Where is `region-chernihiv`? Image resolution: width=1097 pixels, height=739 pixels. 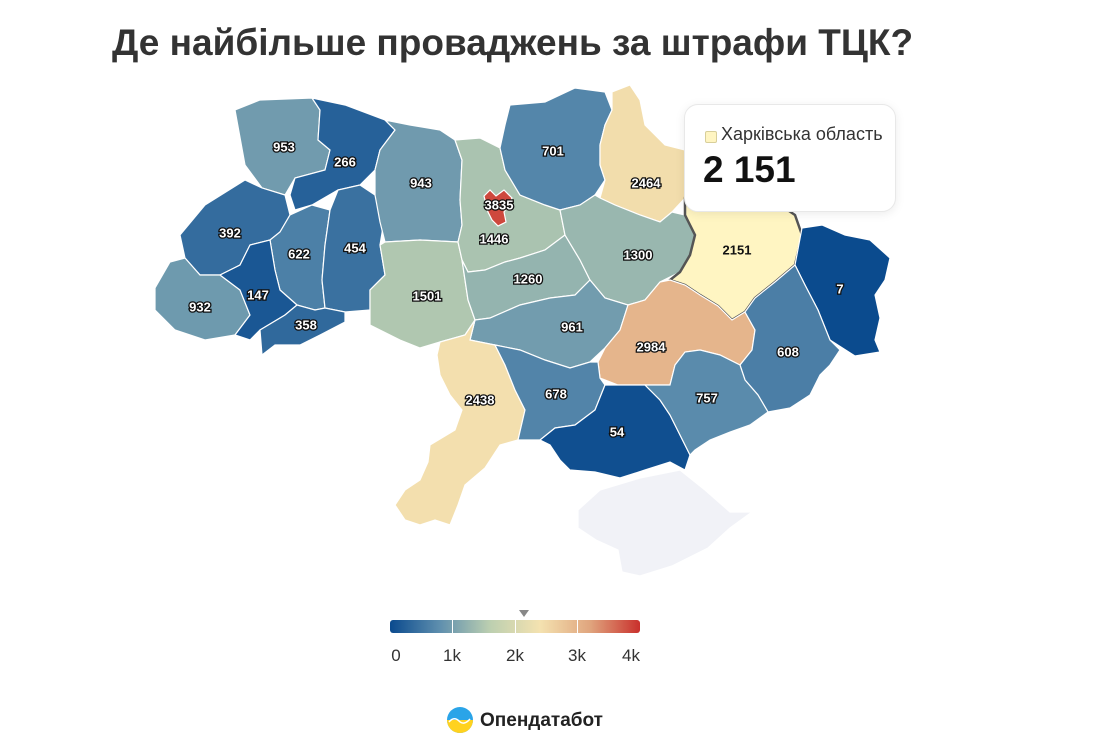
region-chernihiv is located at coordinates (556, 149).